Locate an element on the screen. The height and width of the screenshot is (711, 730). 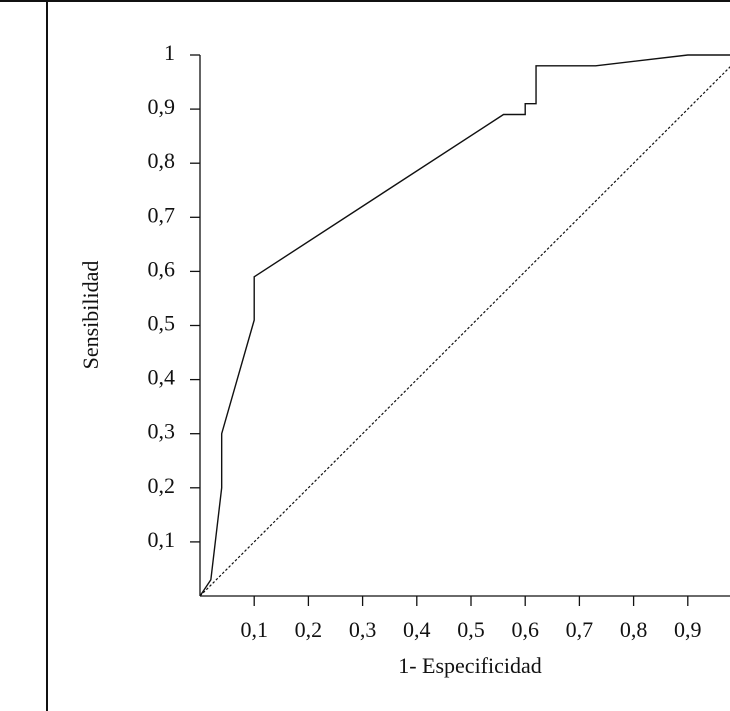
y-tick-label: 0,3 is located at coordinates (162, 431).